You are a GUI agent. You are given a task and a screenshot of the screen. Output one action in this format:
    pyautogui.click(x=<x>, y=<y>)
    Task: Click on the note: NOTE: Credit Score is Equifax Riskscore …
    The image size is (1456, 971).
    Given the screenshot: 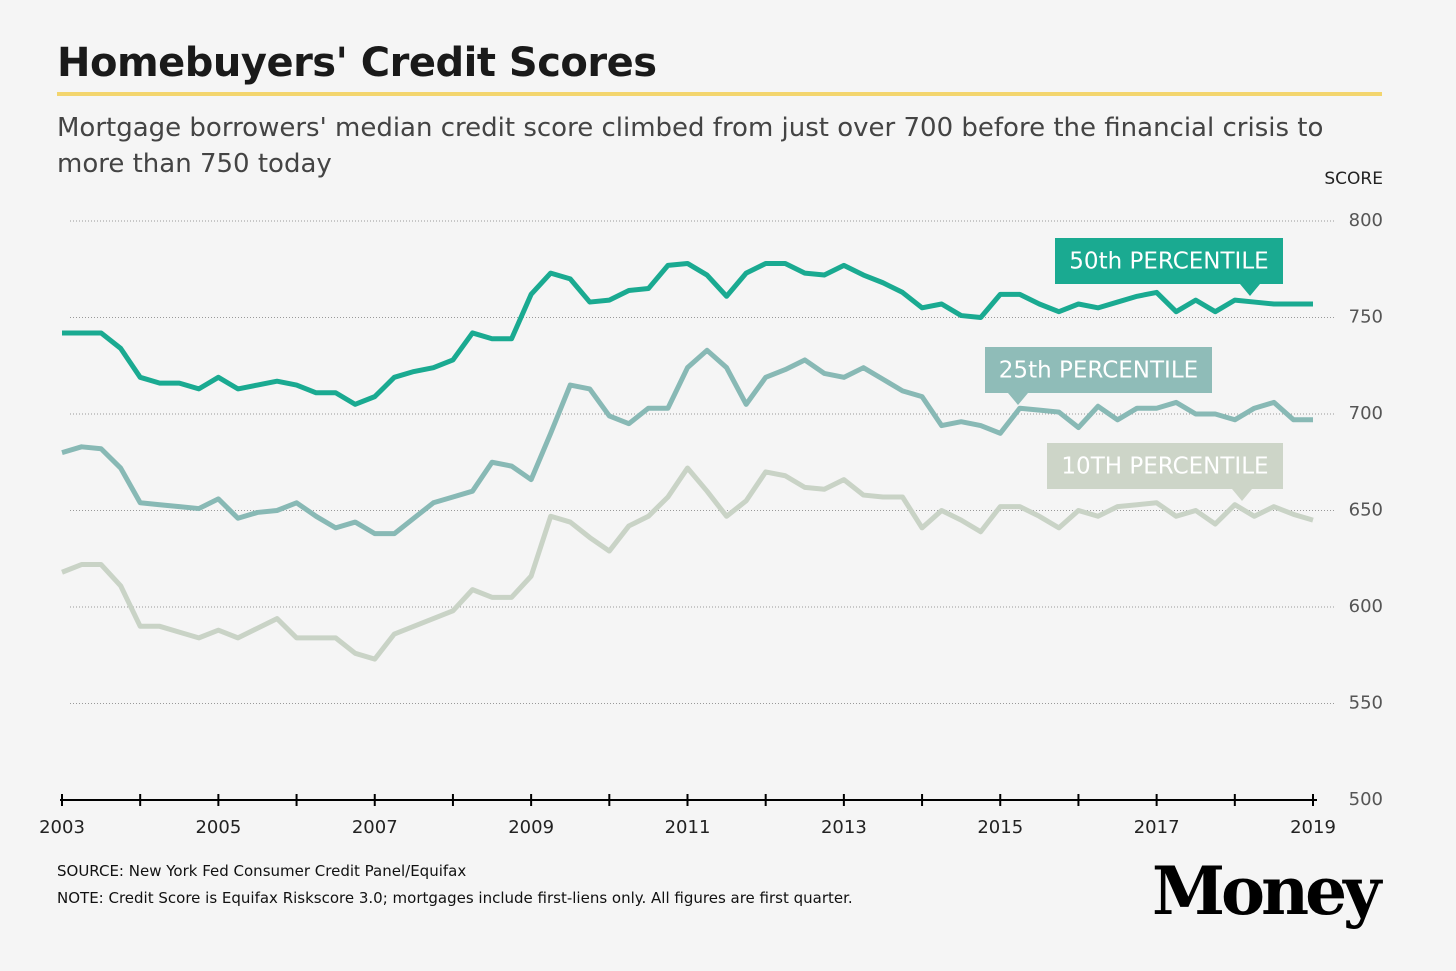 What is the action you would take?
    pyautogui.click(x=455, y=898)
    